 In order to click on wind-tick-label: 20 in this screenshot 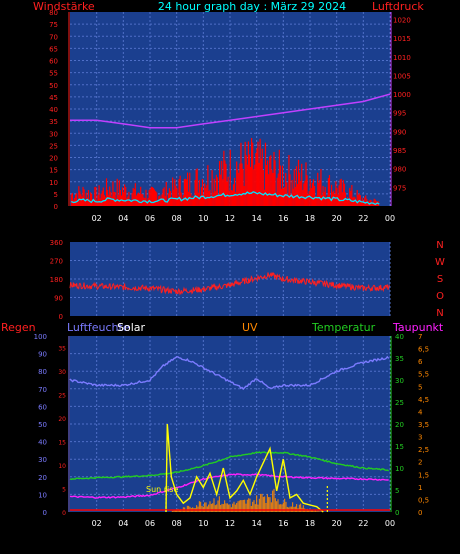, I will do `click(53, 159)`.